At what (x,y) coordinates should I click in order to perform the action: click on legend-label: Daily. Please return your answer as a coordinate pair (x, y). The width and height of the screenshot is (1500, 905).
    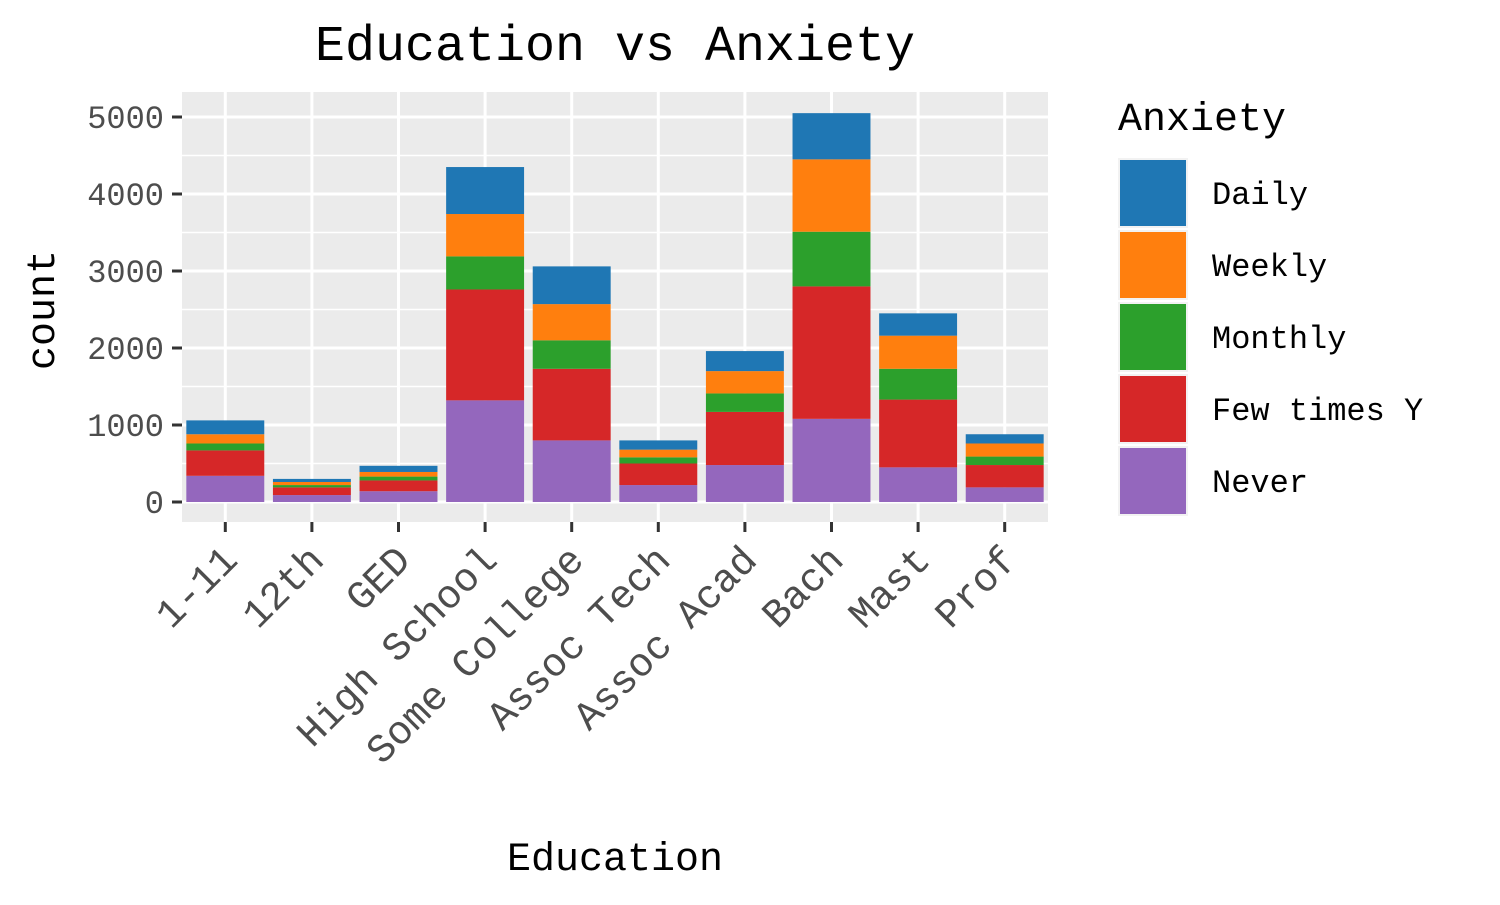
    Looking at the image, I should click on (1260, 195).